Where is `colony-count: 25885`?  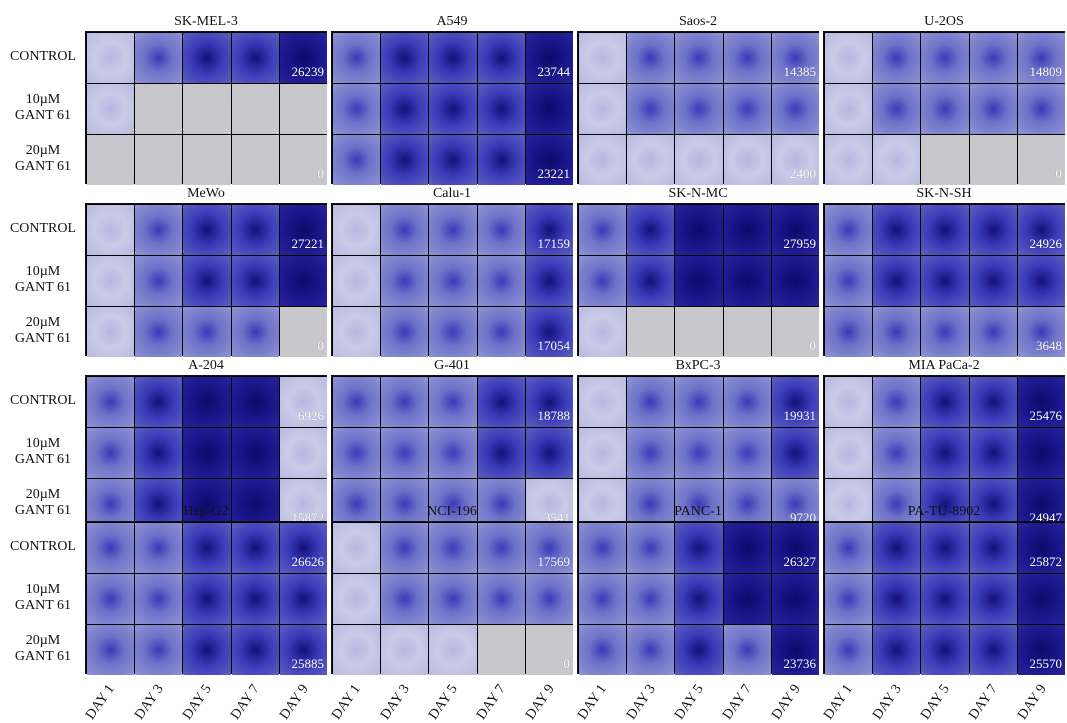 colony-count: 25885 is located at coordinates (308, 663).